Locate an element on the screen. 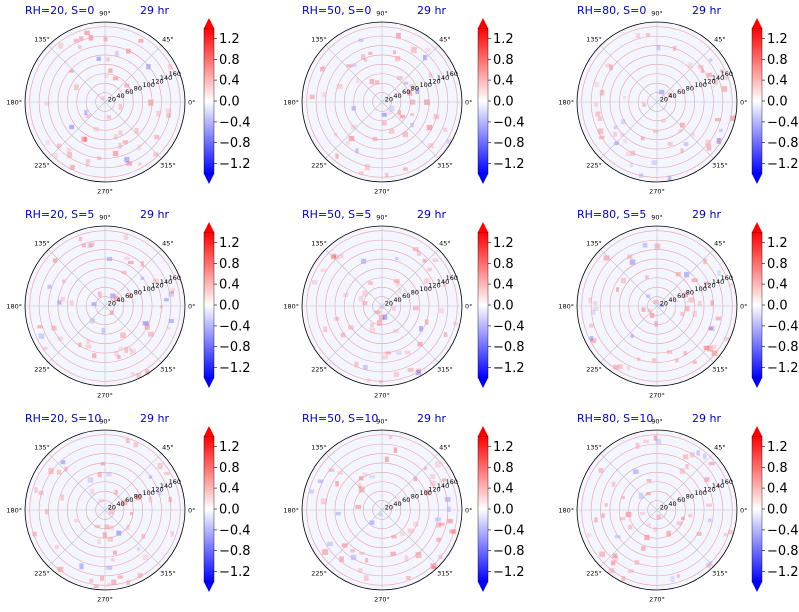  angle-tick-label: 315° is located at coordinates (445, 165).